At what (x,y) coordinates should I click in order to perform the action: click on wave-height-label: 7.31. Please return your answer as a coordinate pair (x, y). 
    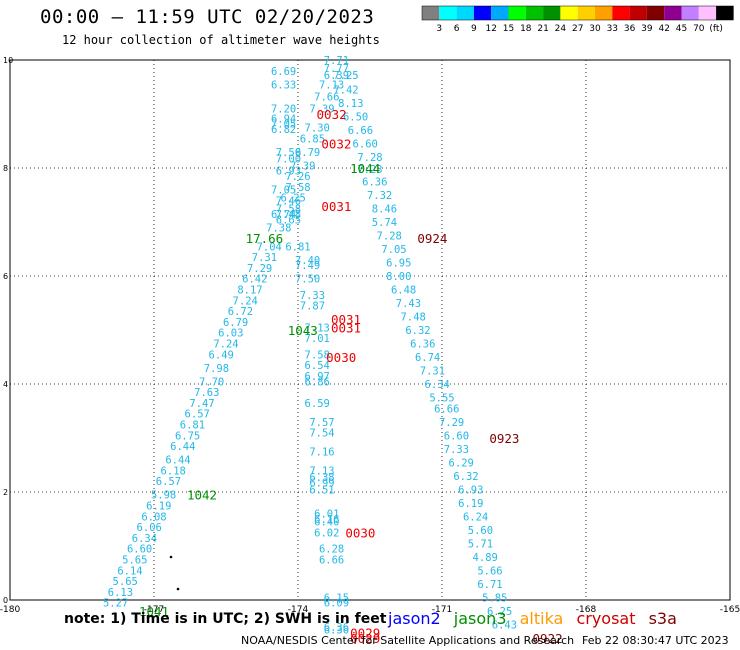
    Looking at the image, I should click on (432, 372).